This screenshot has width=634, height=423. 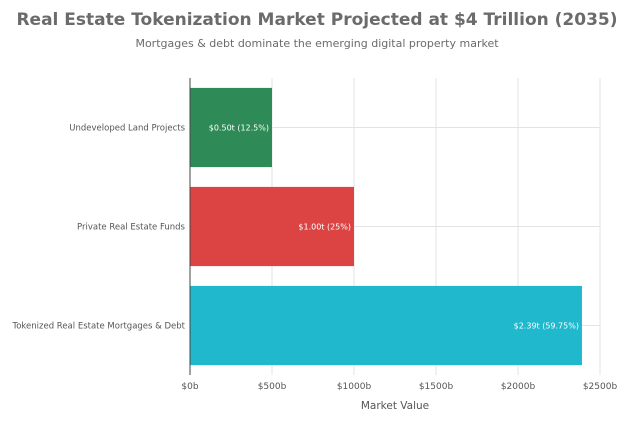 I want to click on x-tick-label: $0b, so click(x=189, y=387).